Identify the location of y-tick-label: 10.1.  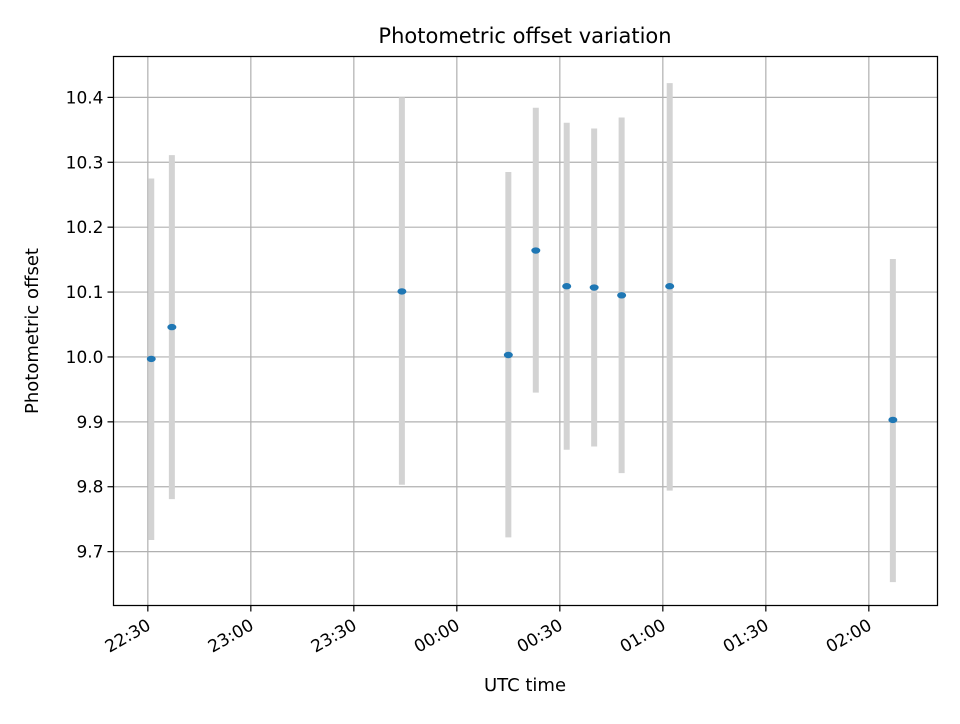
(85, 293).